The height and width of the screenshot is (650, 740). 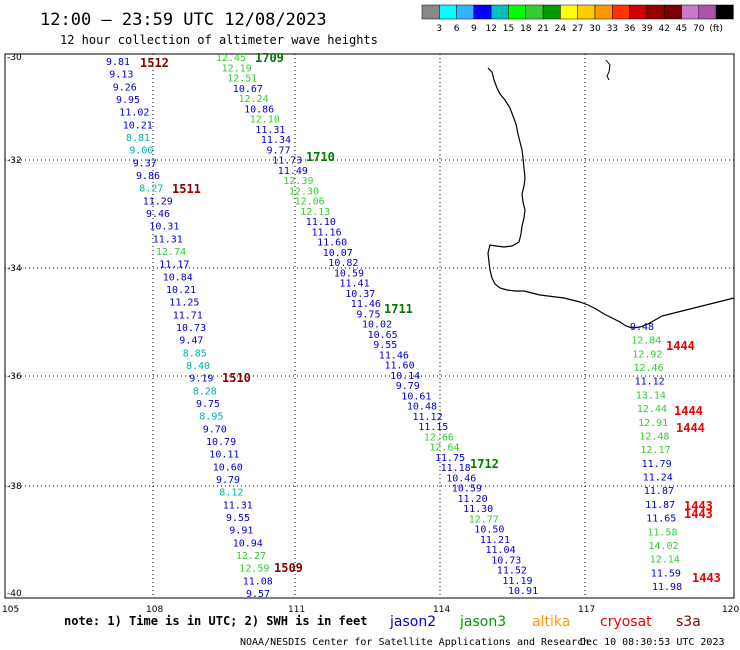 I want to click on lon-label: 105, so click(x=10, y=610).